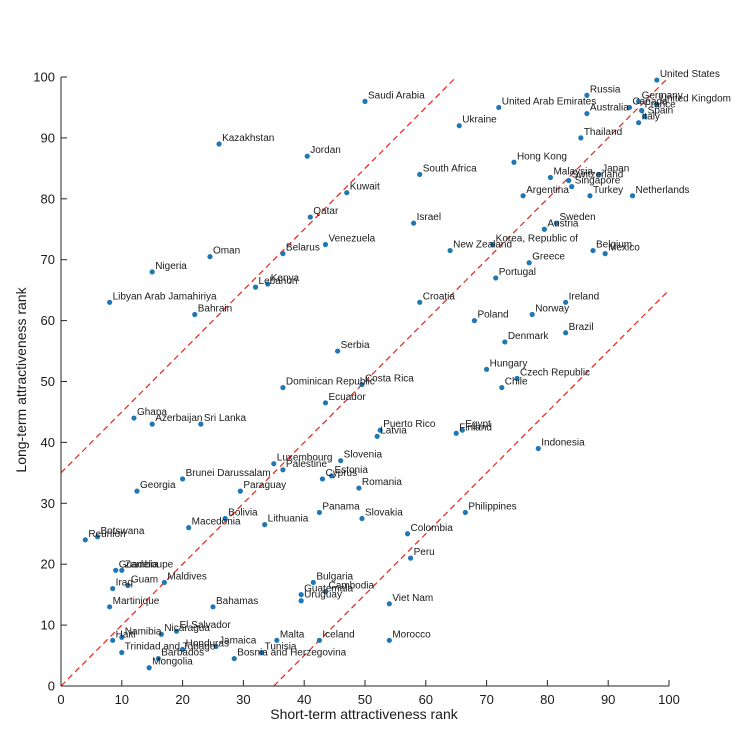 The height and width of the screenshot is (747, 747). I want to click on point-label: Haiti, so click(126, 634).